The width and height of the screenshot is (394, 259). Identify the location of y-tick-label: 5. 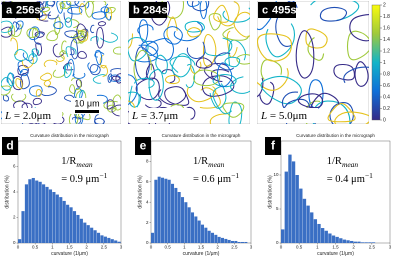
(277, 208).